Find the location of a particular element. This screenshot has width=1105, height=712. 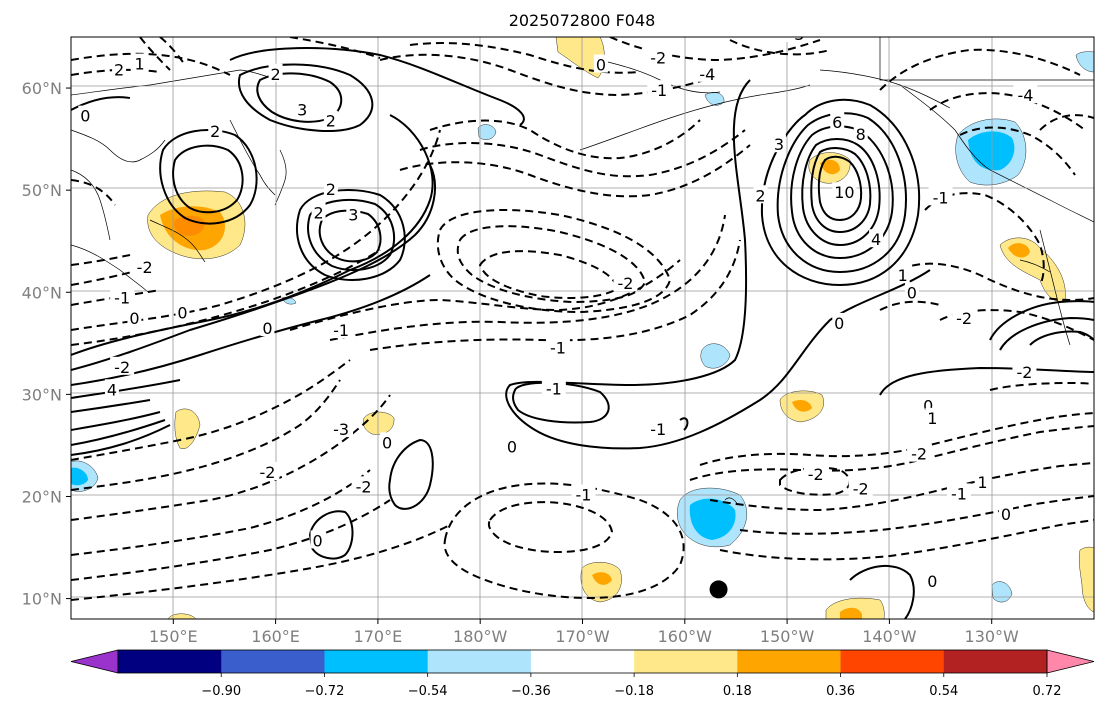

lon-tick-label: 160°W is located at coordinates (685, 636).